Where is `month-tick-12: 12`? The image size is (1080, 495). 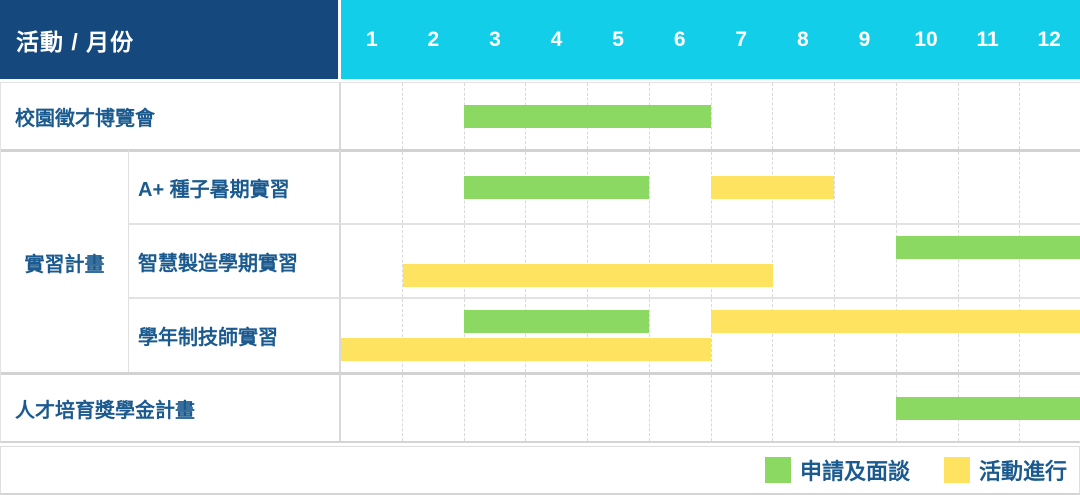 month-tick-12: 12 is located at coordinates (1049, 39).